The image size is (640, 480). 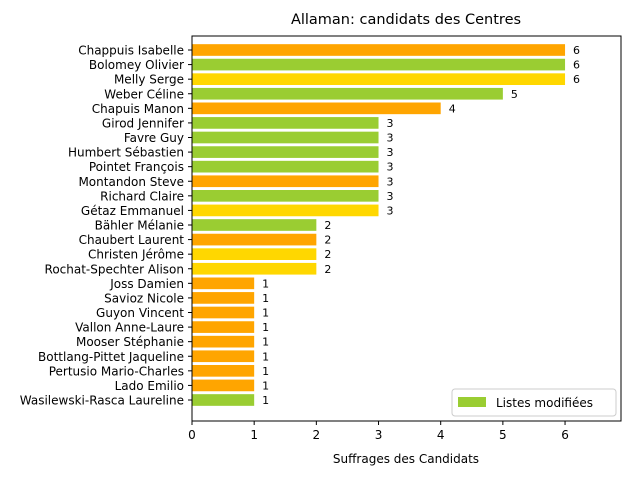 What do you see at coordinates (452, 108) in the screenshot?
I see `bar-value-label: 4` at bounding box center [452, 108].